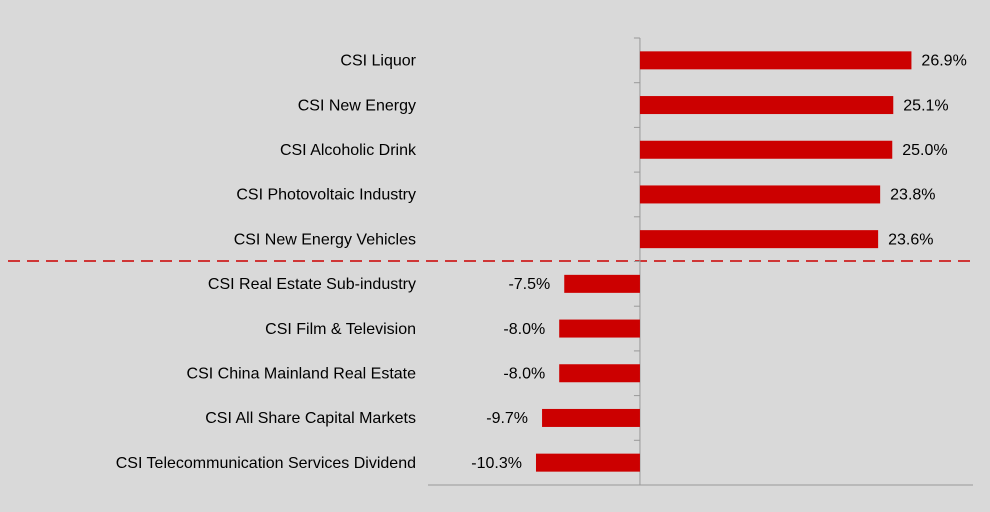 Image resolution: width=990 pixels, height=512 pixels. Describe the element at coordinates (529, 284) in the screenshot. I see `value-label: -7.5%` at that location.